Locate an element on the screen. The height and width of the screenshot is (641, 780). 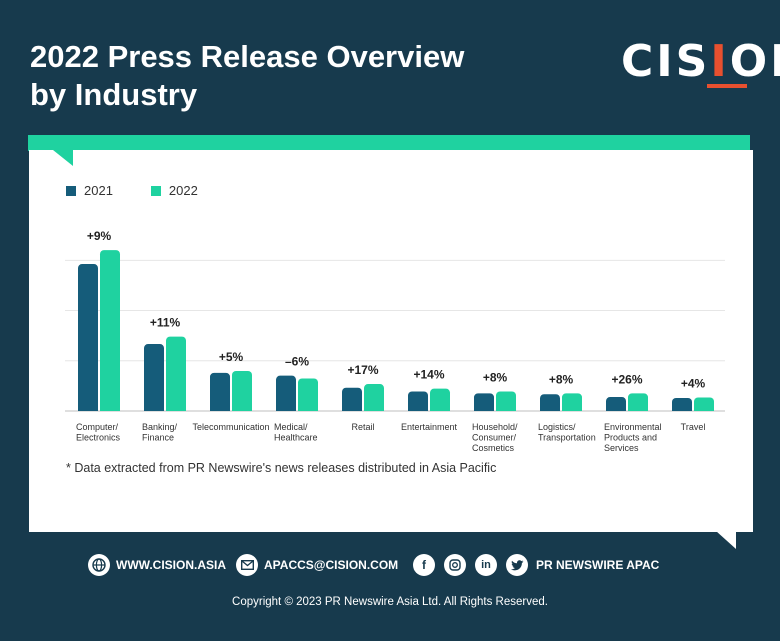
email-text: APACCS@CISION.COM is located at coordinates (331, 565).